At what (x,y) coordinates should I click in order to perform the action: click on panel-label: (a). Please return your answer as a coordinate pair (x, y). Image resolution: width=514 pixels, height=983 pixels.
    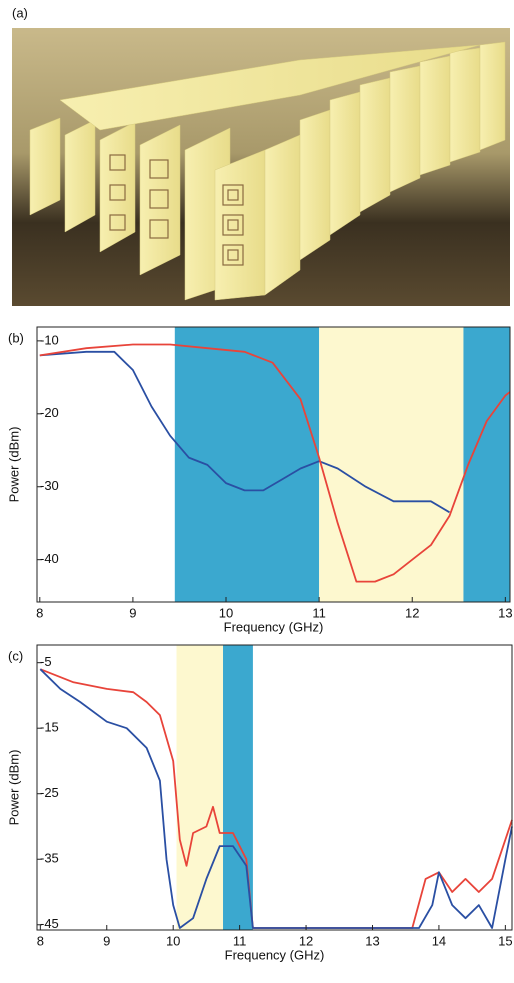
    Looking at the image, I should click on (20, 12).